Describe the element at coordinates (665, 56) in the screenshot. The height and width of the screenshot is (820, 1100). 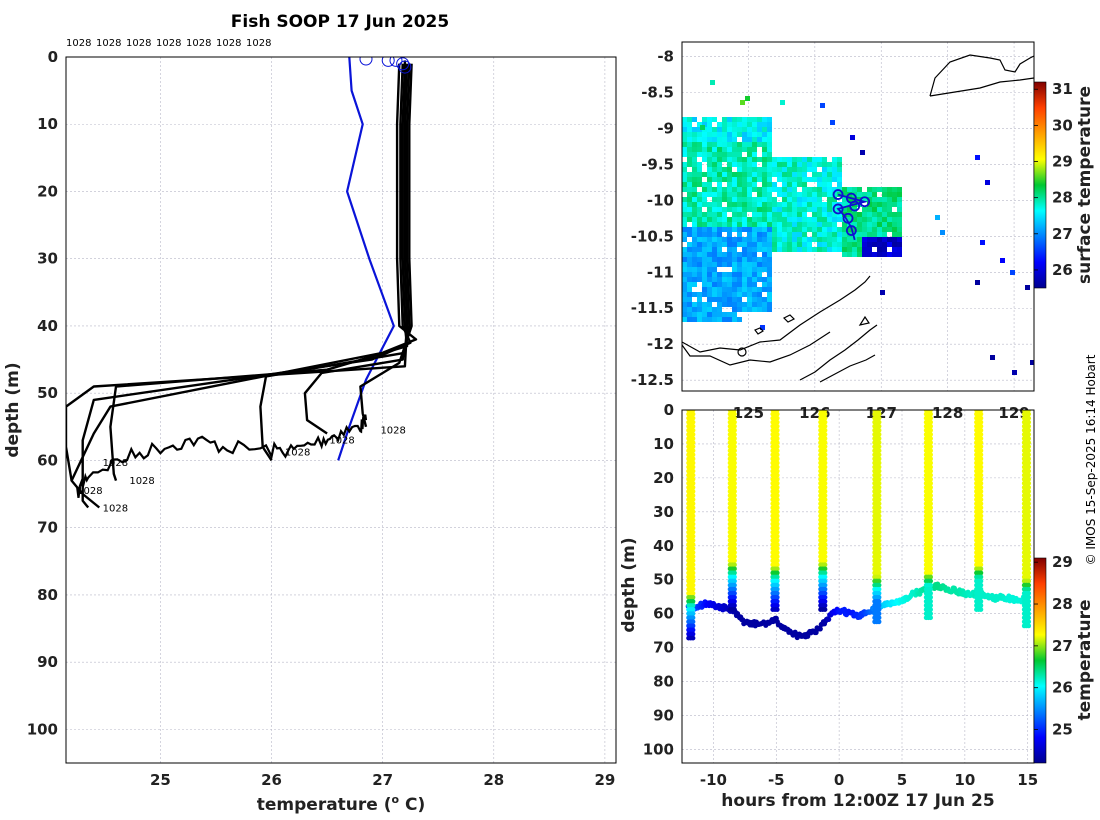
I see `map-y-tick: -8` at that location.